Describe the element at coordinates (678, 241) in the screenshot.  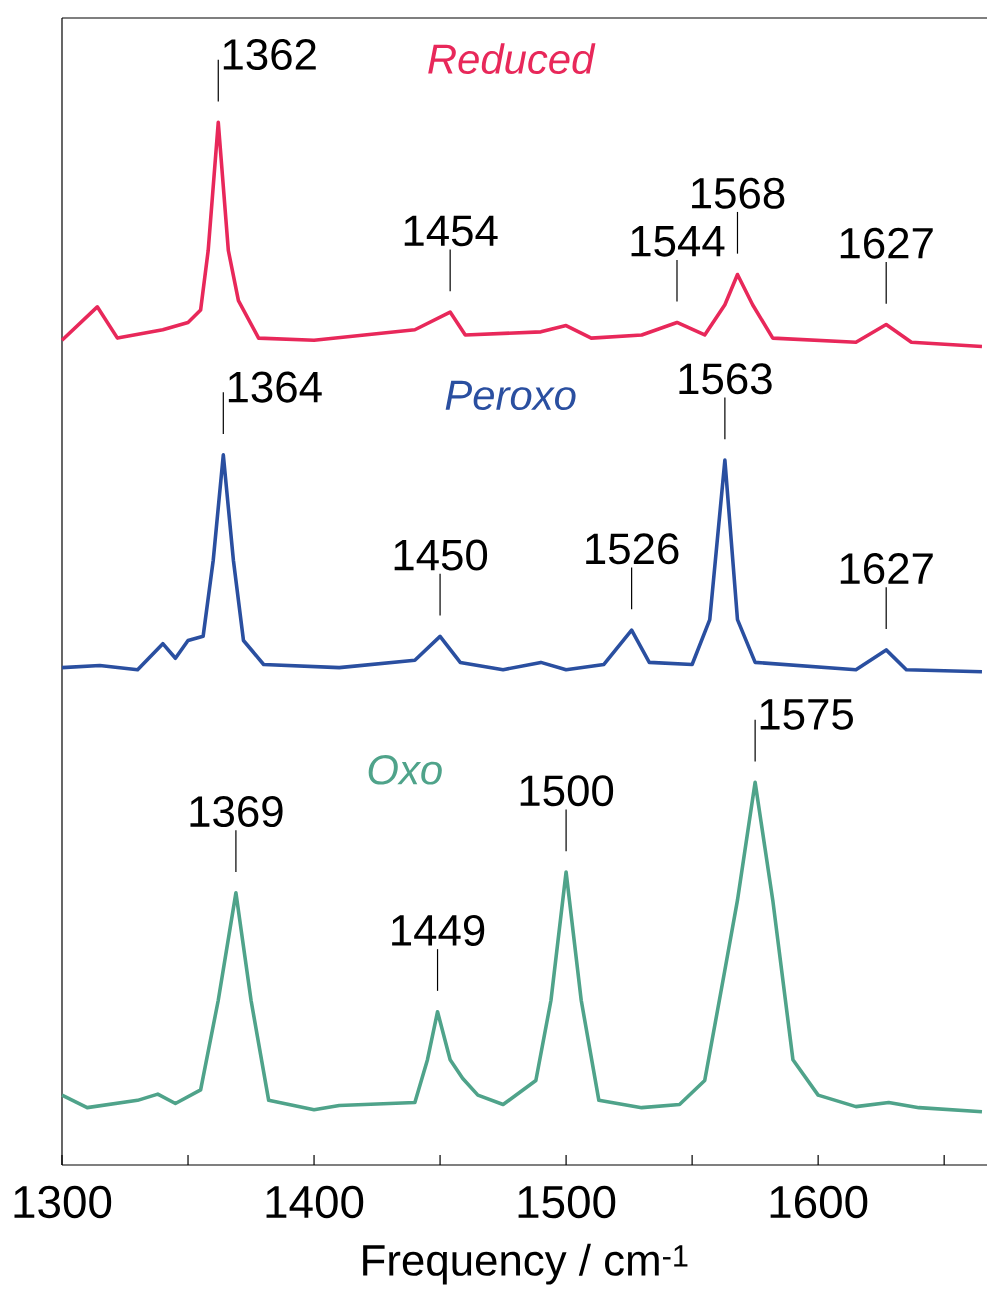
I see `annotation: 1544` at that location.